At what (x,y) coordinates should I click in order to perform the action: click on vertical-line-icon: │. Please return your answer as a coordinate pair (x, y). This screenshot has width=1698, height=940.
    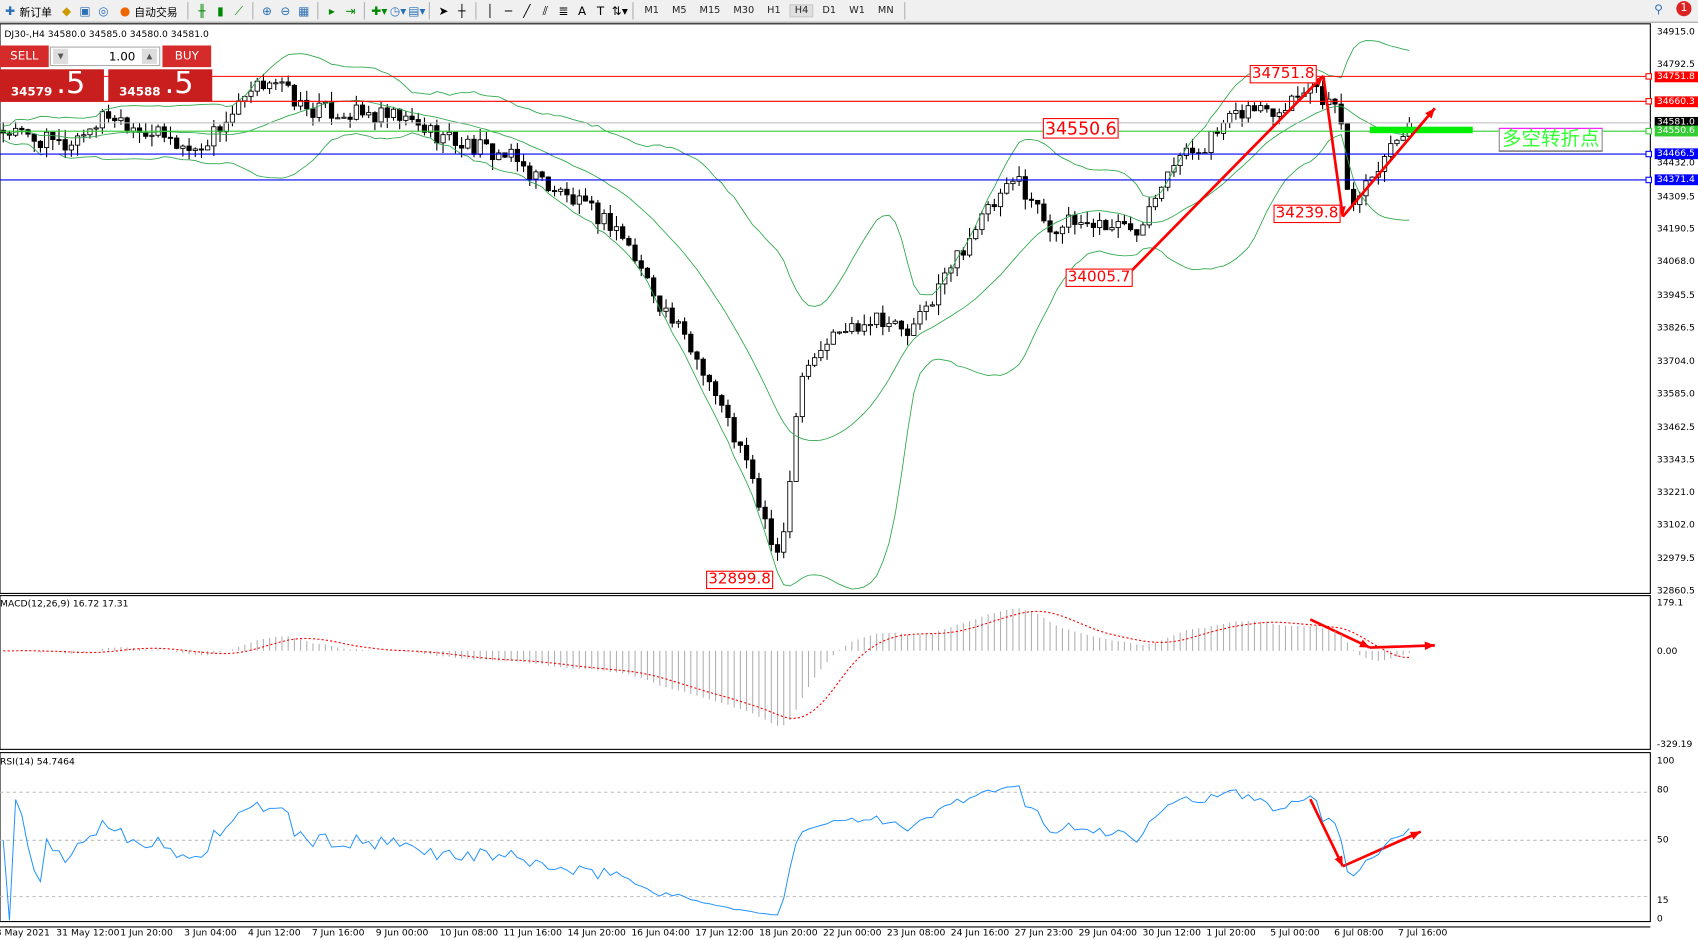
    Looking at the image, I should click on (490, 10).